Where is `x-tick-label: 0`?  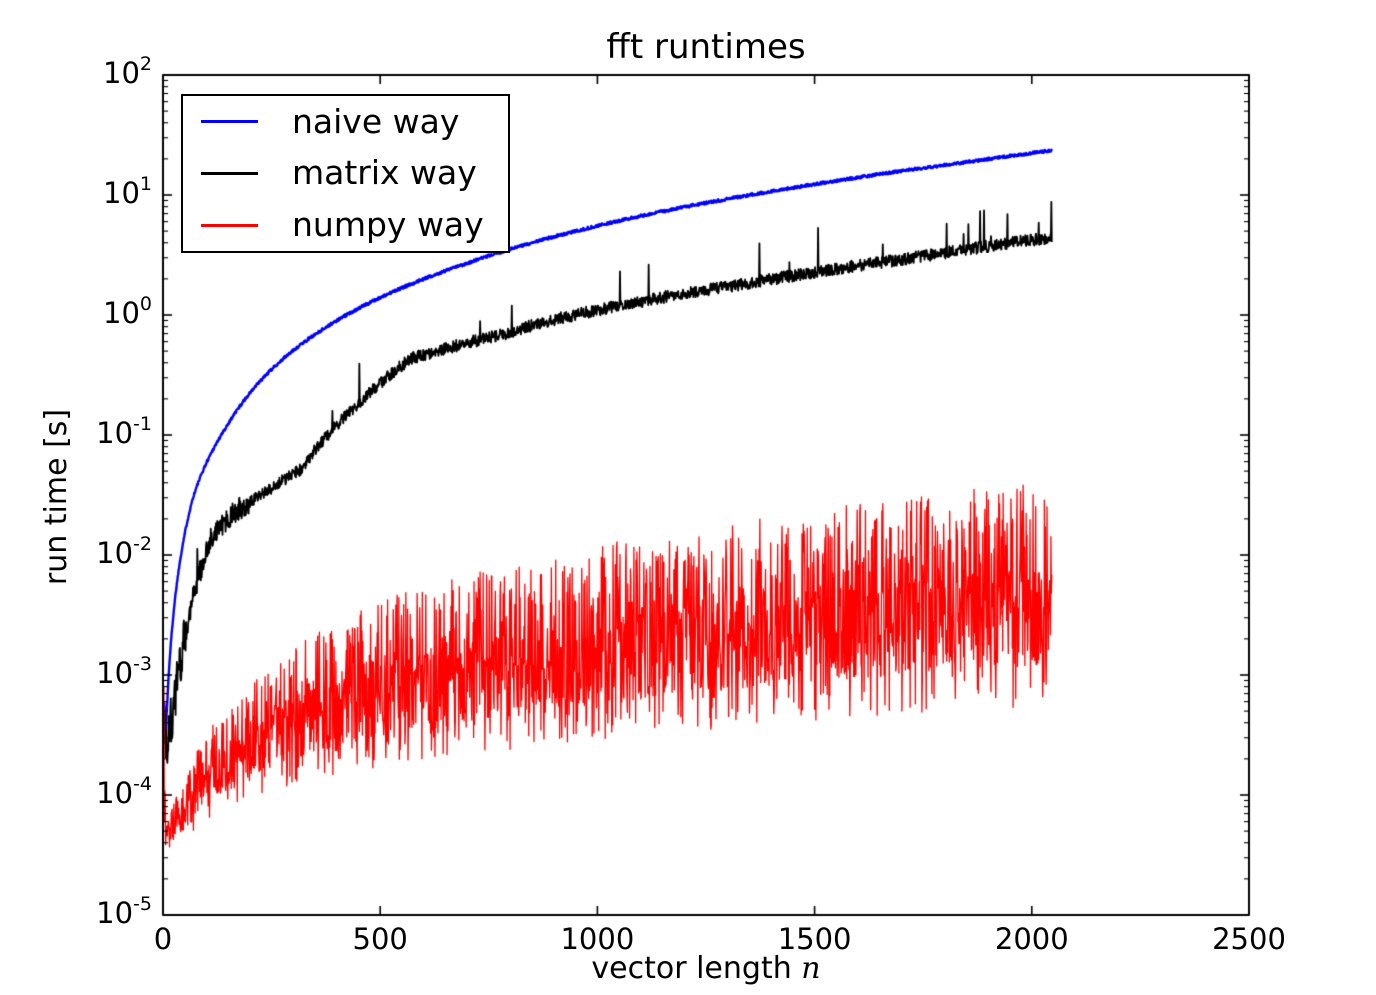 x-tick-label: 0 is located at coordinates (163, 939).